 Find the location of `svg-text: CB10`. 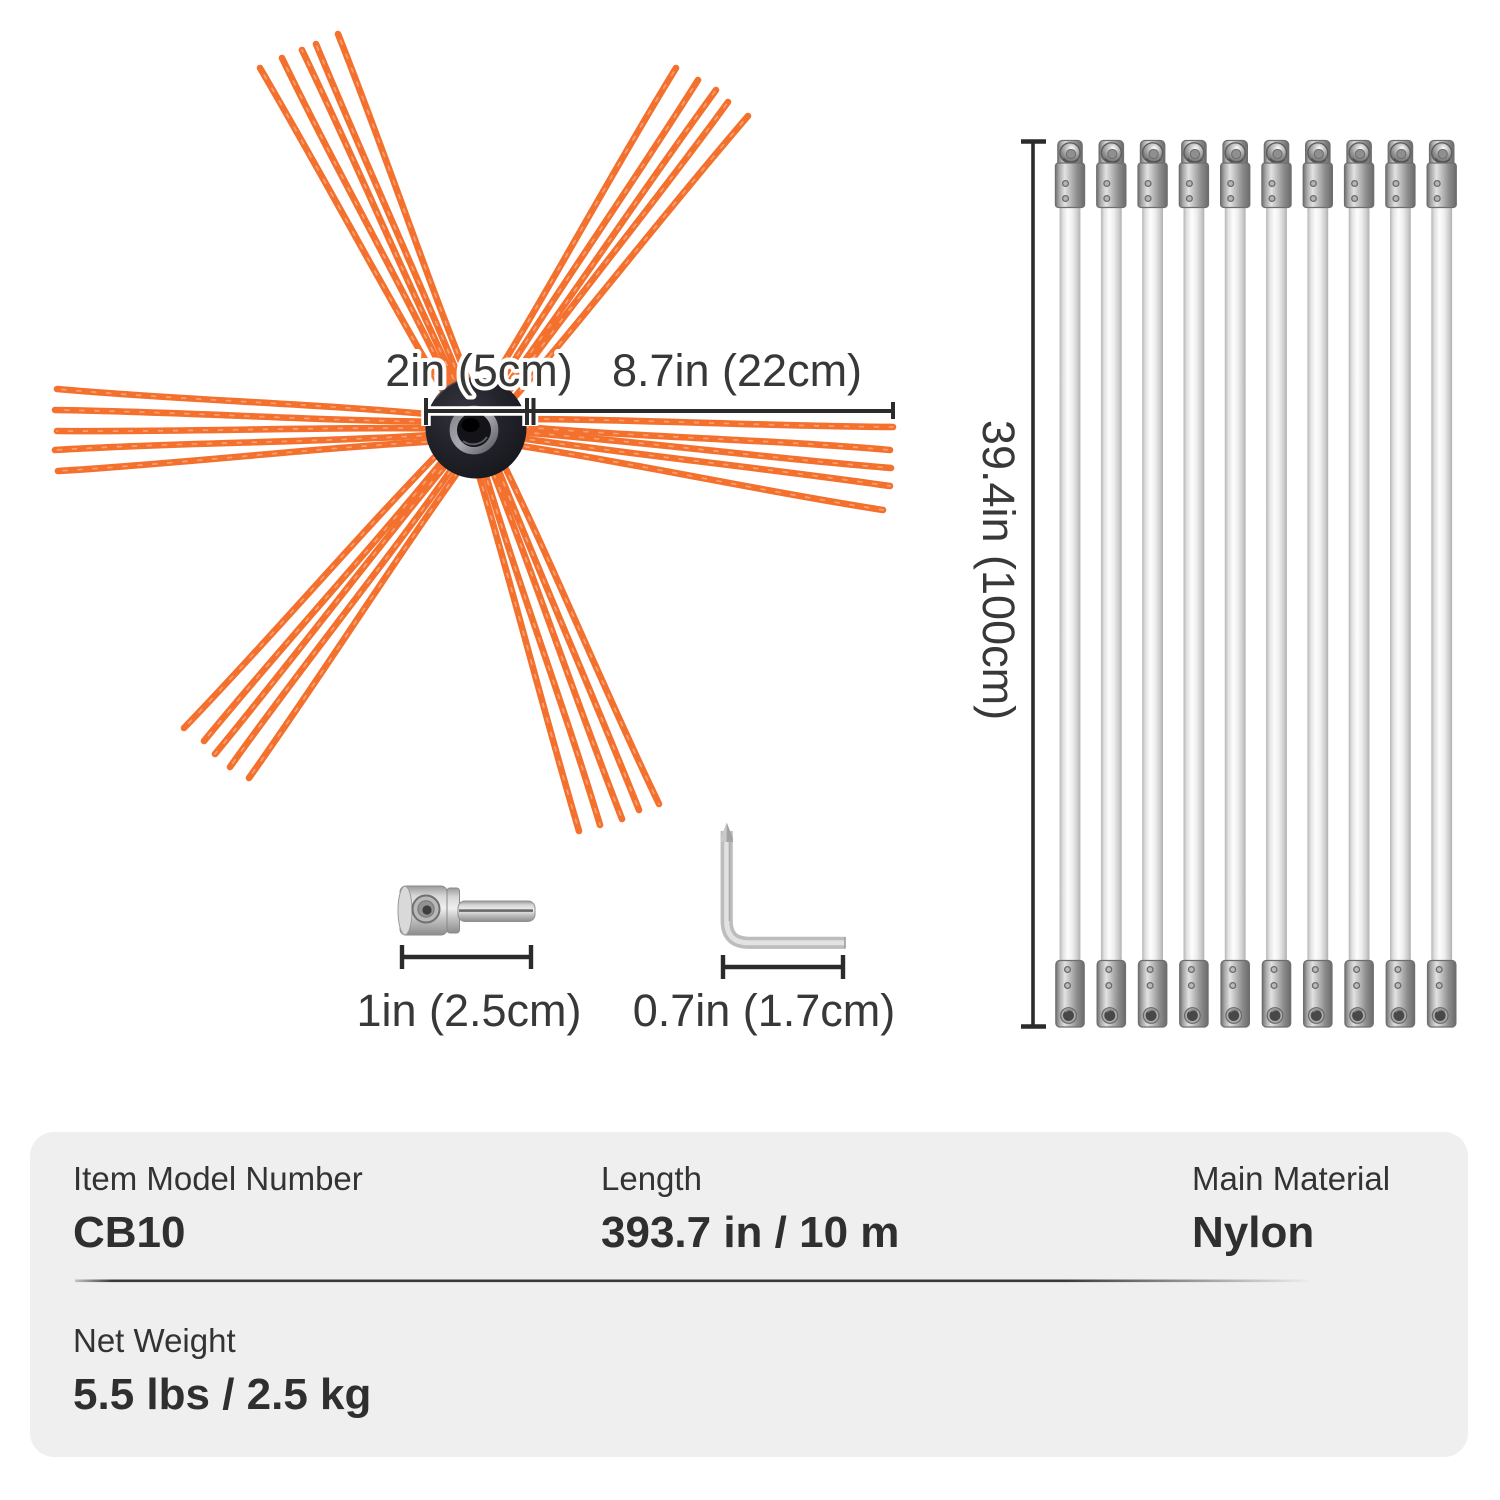

svg-text: CB10 is located at coordinates (129, 1232).